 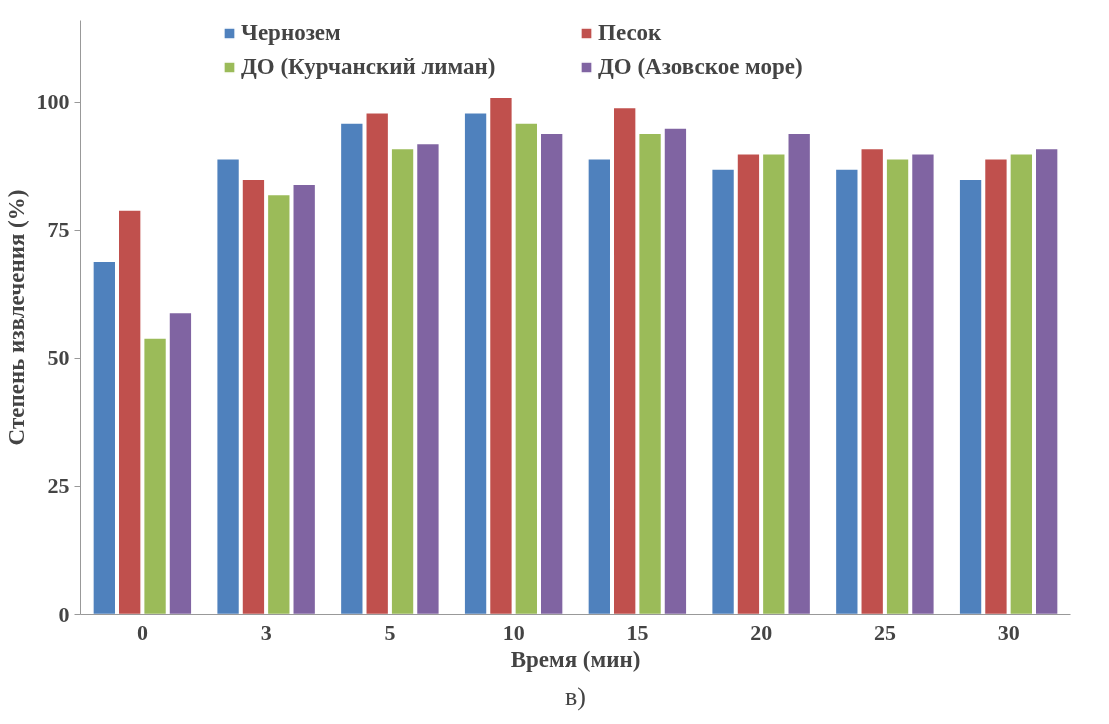 What do you see at coordinates (630, 33) in the screenshot?
I see `legend-label: Песок` at bounding box center [630, 33].